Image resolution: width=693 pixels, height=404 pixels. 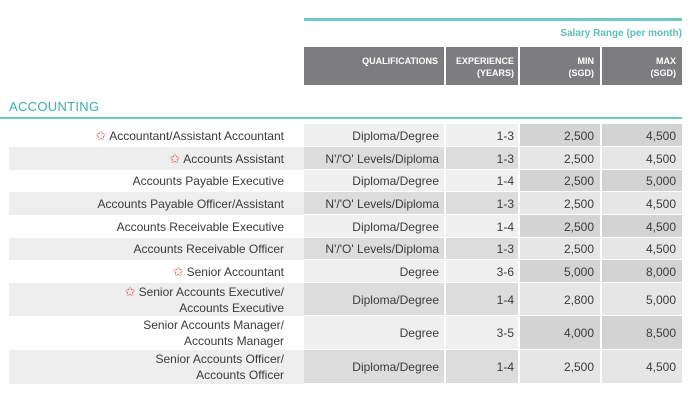 I want to click on job-title-line1: Accounts Payable Officer/Assistant, so click(x=190, y=203).